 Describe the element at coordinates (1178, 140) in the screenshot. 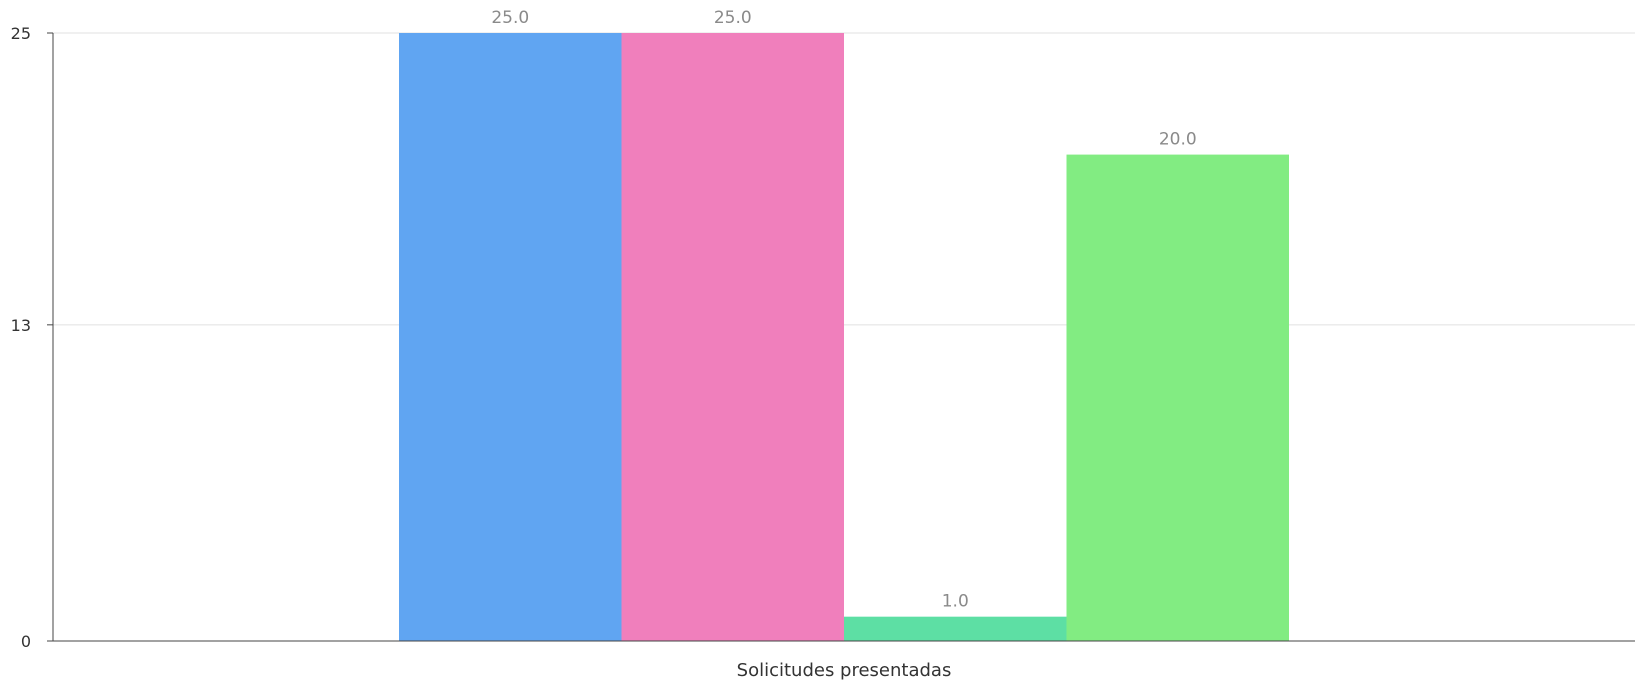

I see `bar-value-label: 20.0` at that location.